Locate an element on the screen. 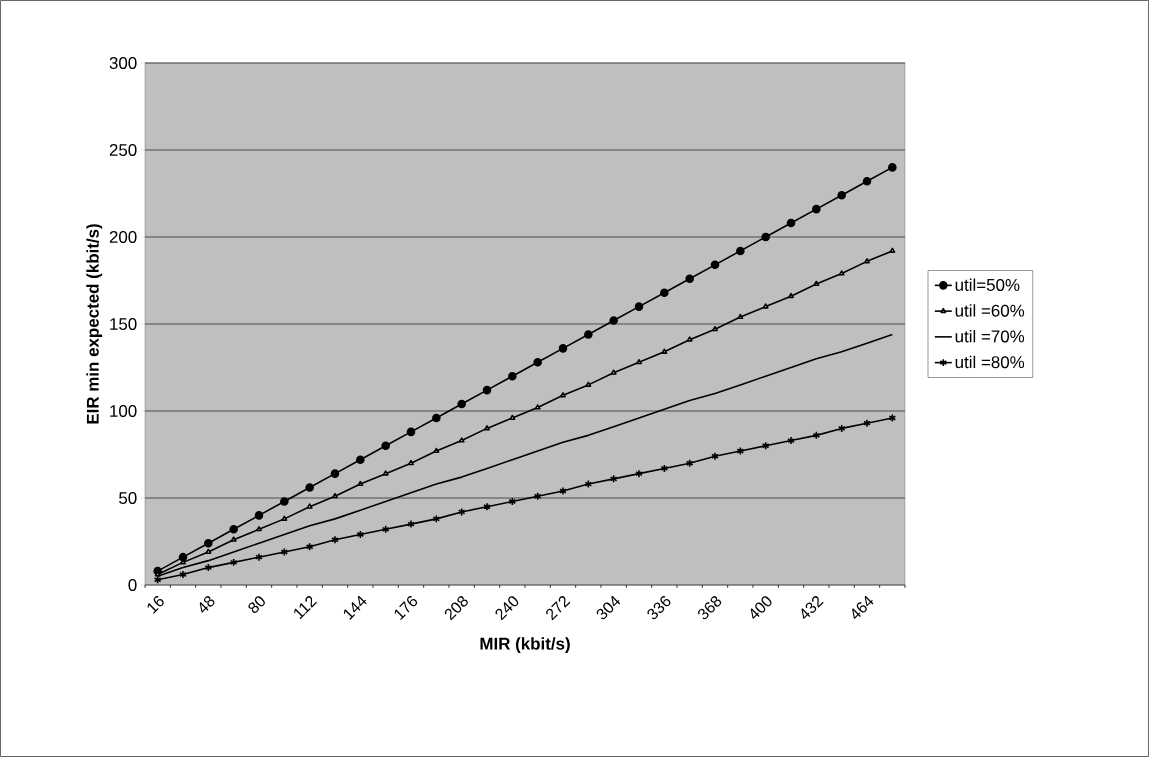 The width and height of the screenshot is (1149, 757). legend-label: util =80% is located at coordinates (990, 362).